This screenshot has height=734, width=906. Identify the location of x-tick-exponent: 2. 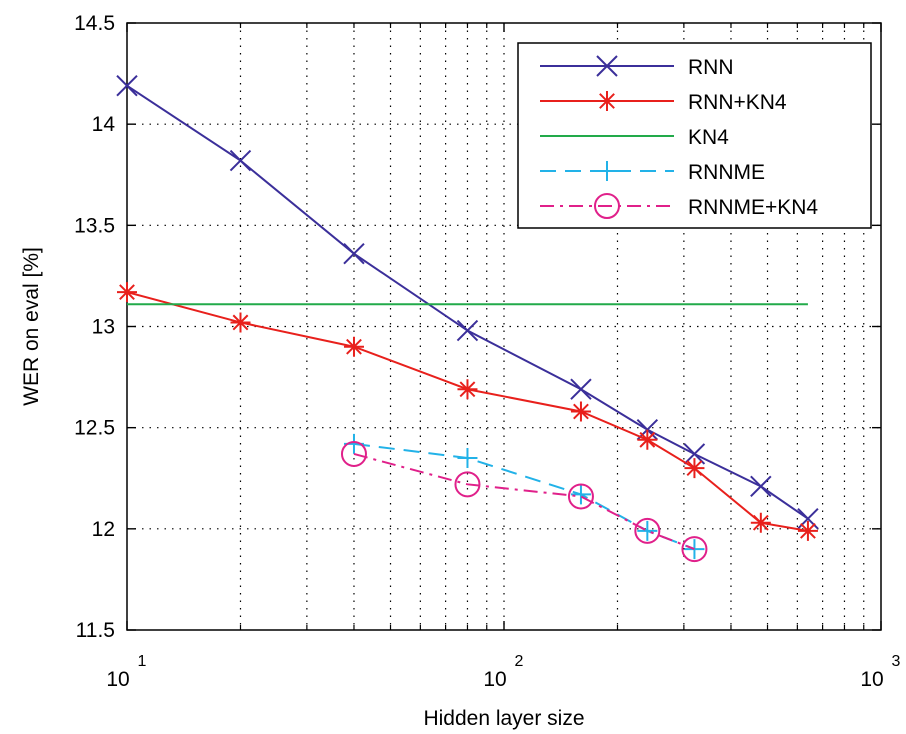
(519, 661).